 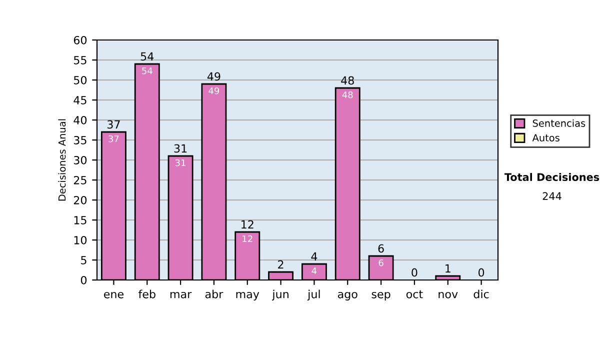 I want to click on text: Total Decisiones, so click(x=552, y=177).